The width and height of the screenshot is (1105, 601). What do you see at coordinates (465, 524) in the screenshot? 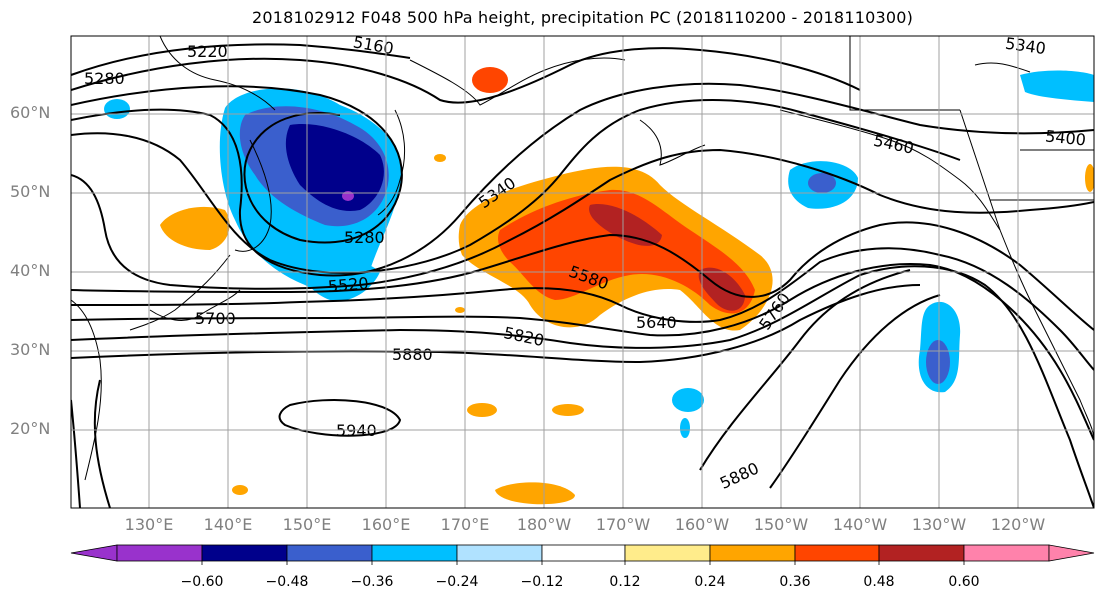
I see `longitude-label: 170°E` at bounding box center [465, 524].